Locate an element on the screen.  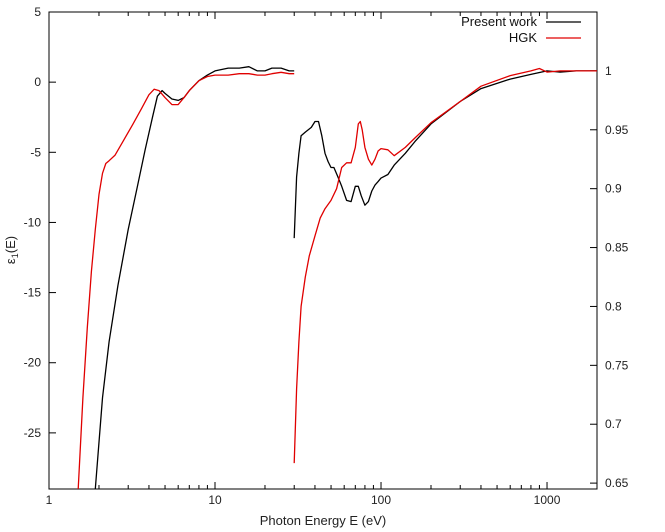
y-left-tick-label: -15 is located at coordinates (33, 293).